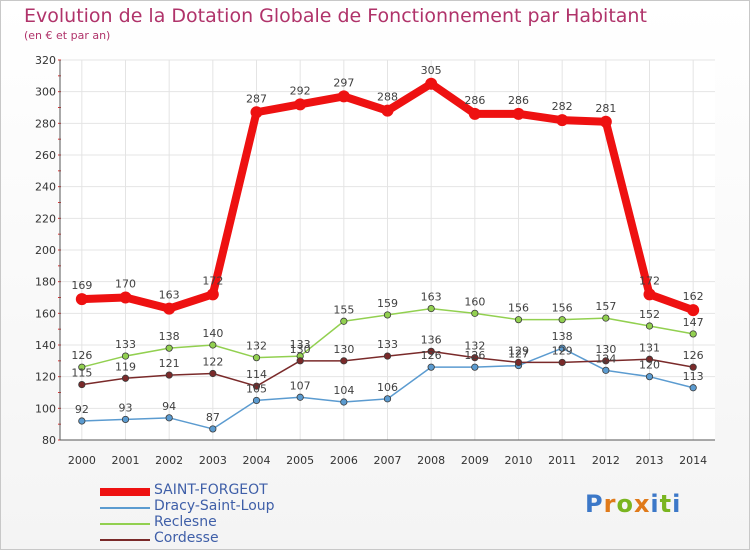 This screenshot has height=550, width=750. I want to click on data-label: 87, so click(213, 417).